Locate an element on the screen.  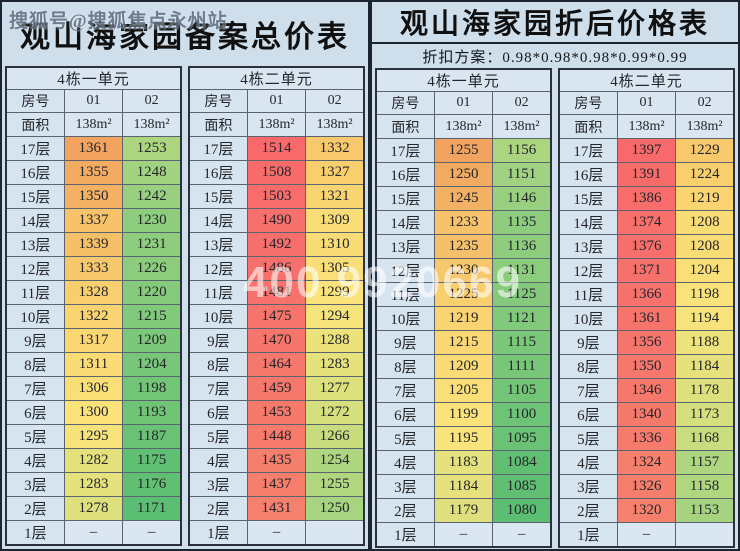
floor-row: 13层 1376 1208 is located at coordinates (646, 246).